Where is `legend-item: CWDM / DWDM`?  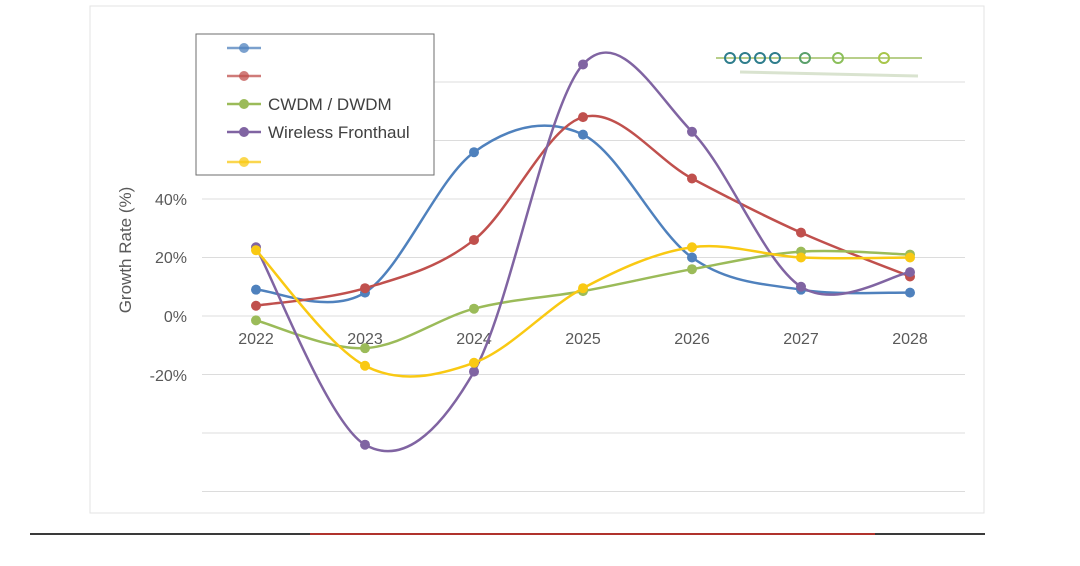
legend-item: CWDM / DWDM is located at coordinates (309, 104).